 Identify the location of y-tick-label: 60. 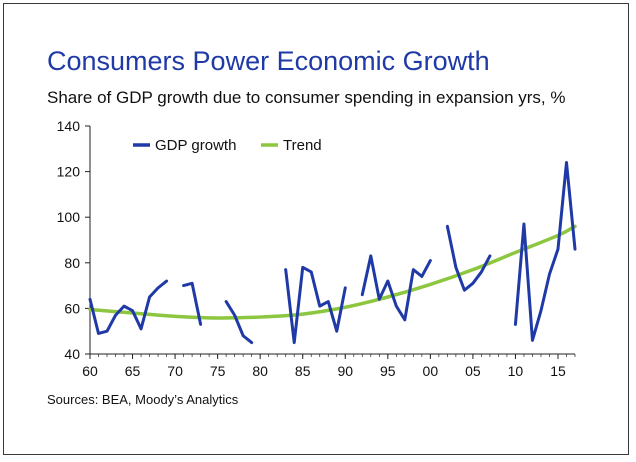
(72, 308).